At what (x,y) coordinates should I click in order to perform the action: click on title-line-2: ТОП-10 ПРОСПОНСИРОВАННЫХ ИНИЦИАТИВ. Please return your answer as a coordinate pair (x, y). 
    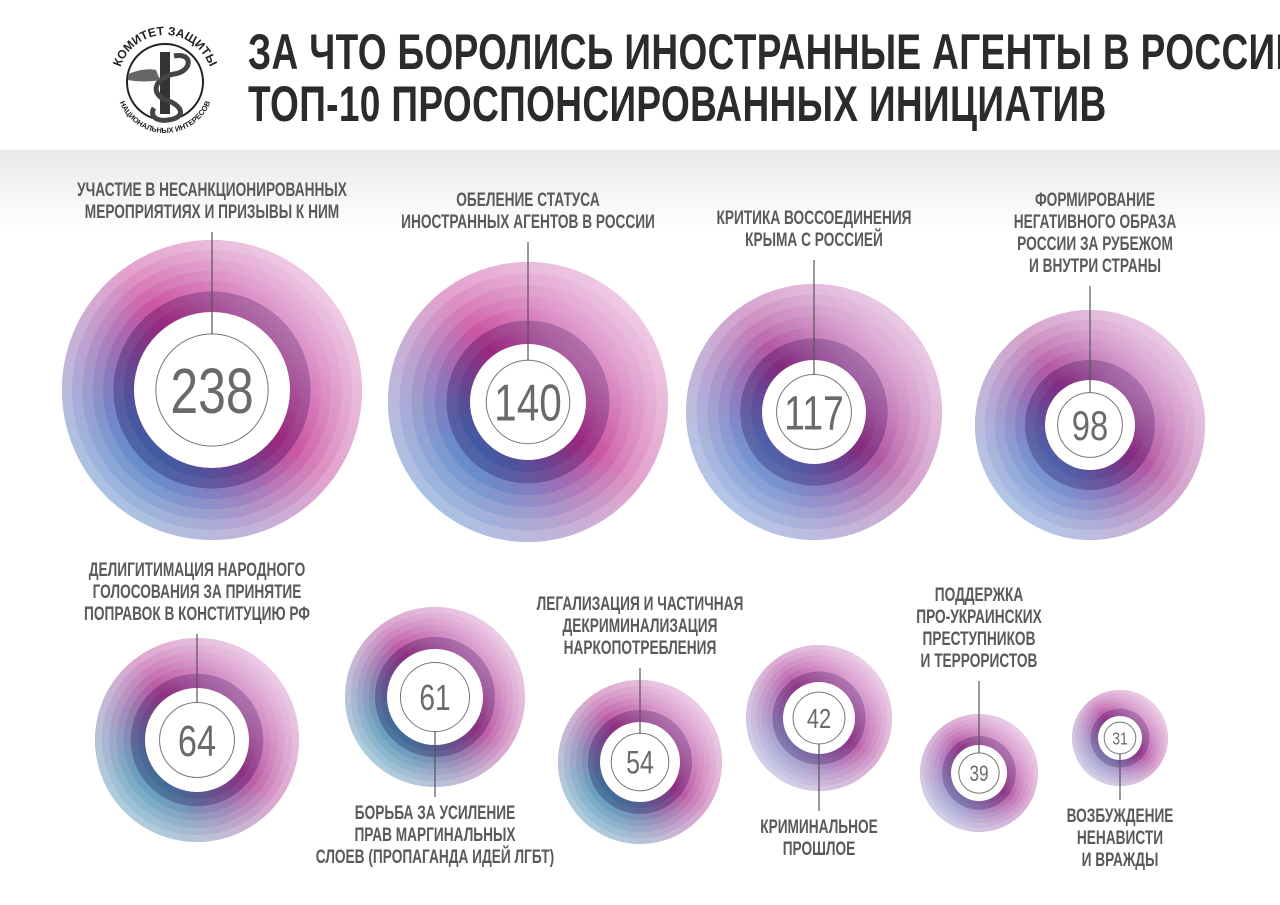
    Looking at the image, I should click on (677, 104).